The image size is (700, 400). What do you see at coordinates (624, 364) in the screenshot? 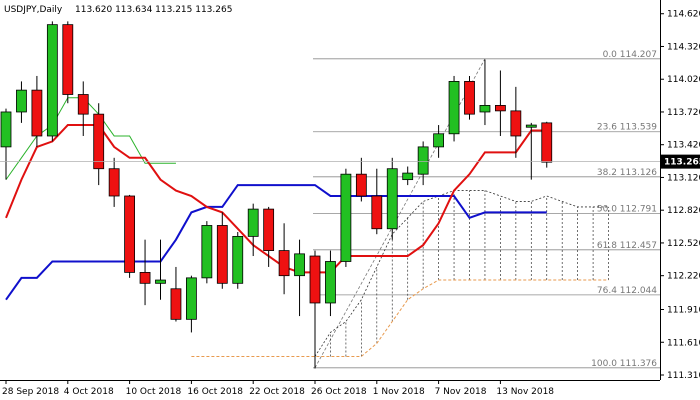
I see `fib-level-label: 100.0 111.376` at bounding box center [624, 364].